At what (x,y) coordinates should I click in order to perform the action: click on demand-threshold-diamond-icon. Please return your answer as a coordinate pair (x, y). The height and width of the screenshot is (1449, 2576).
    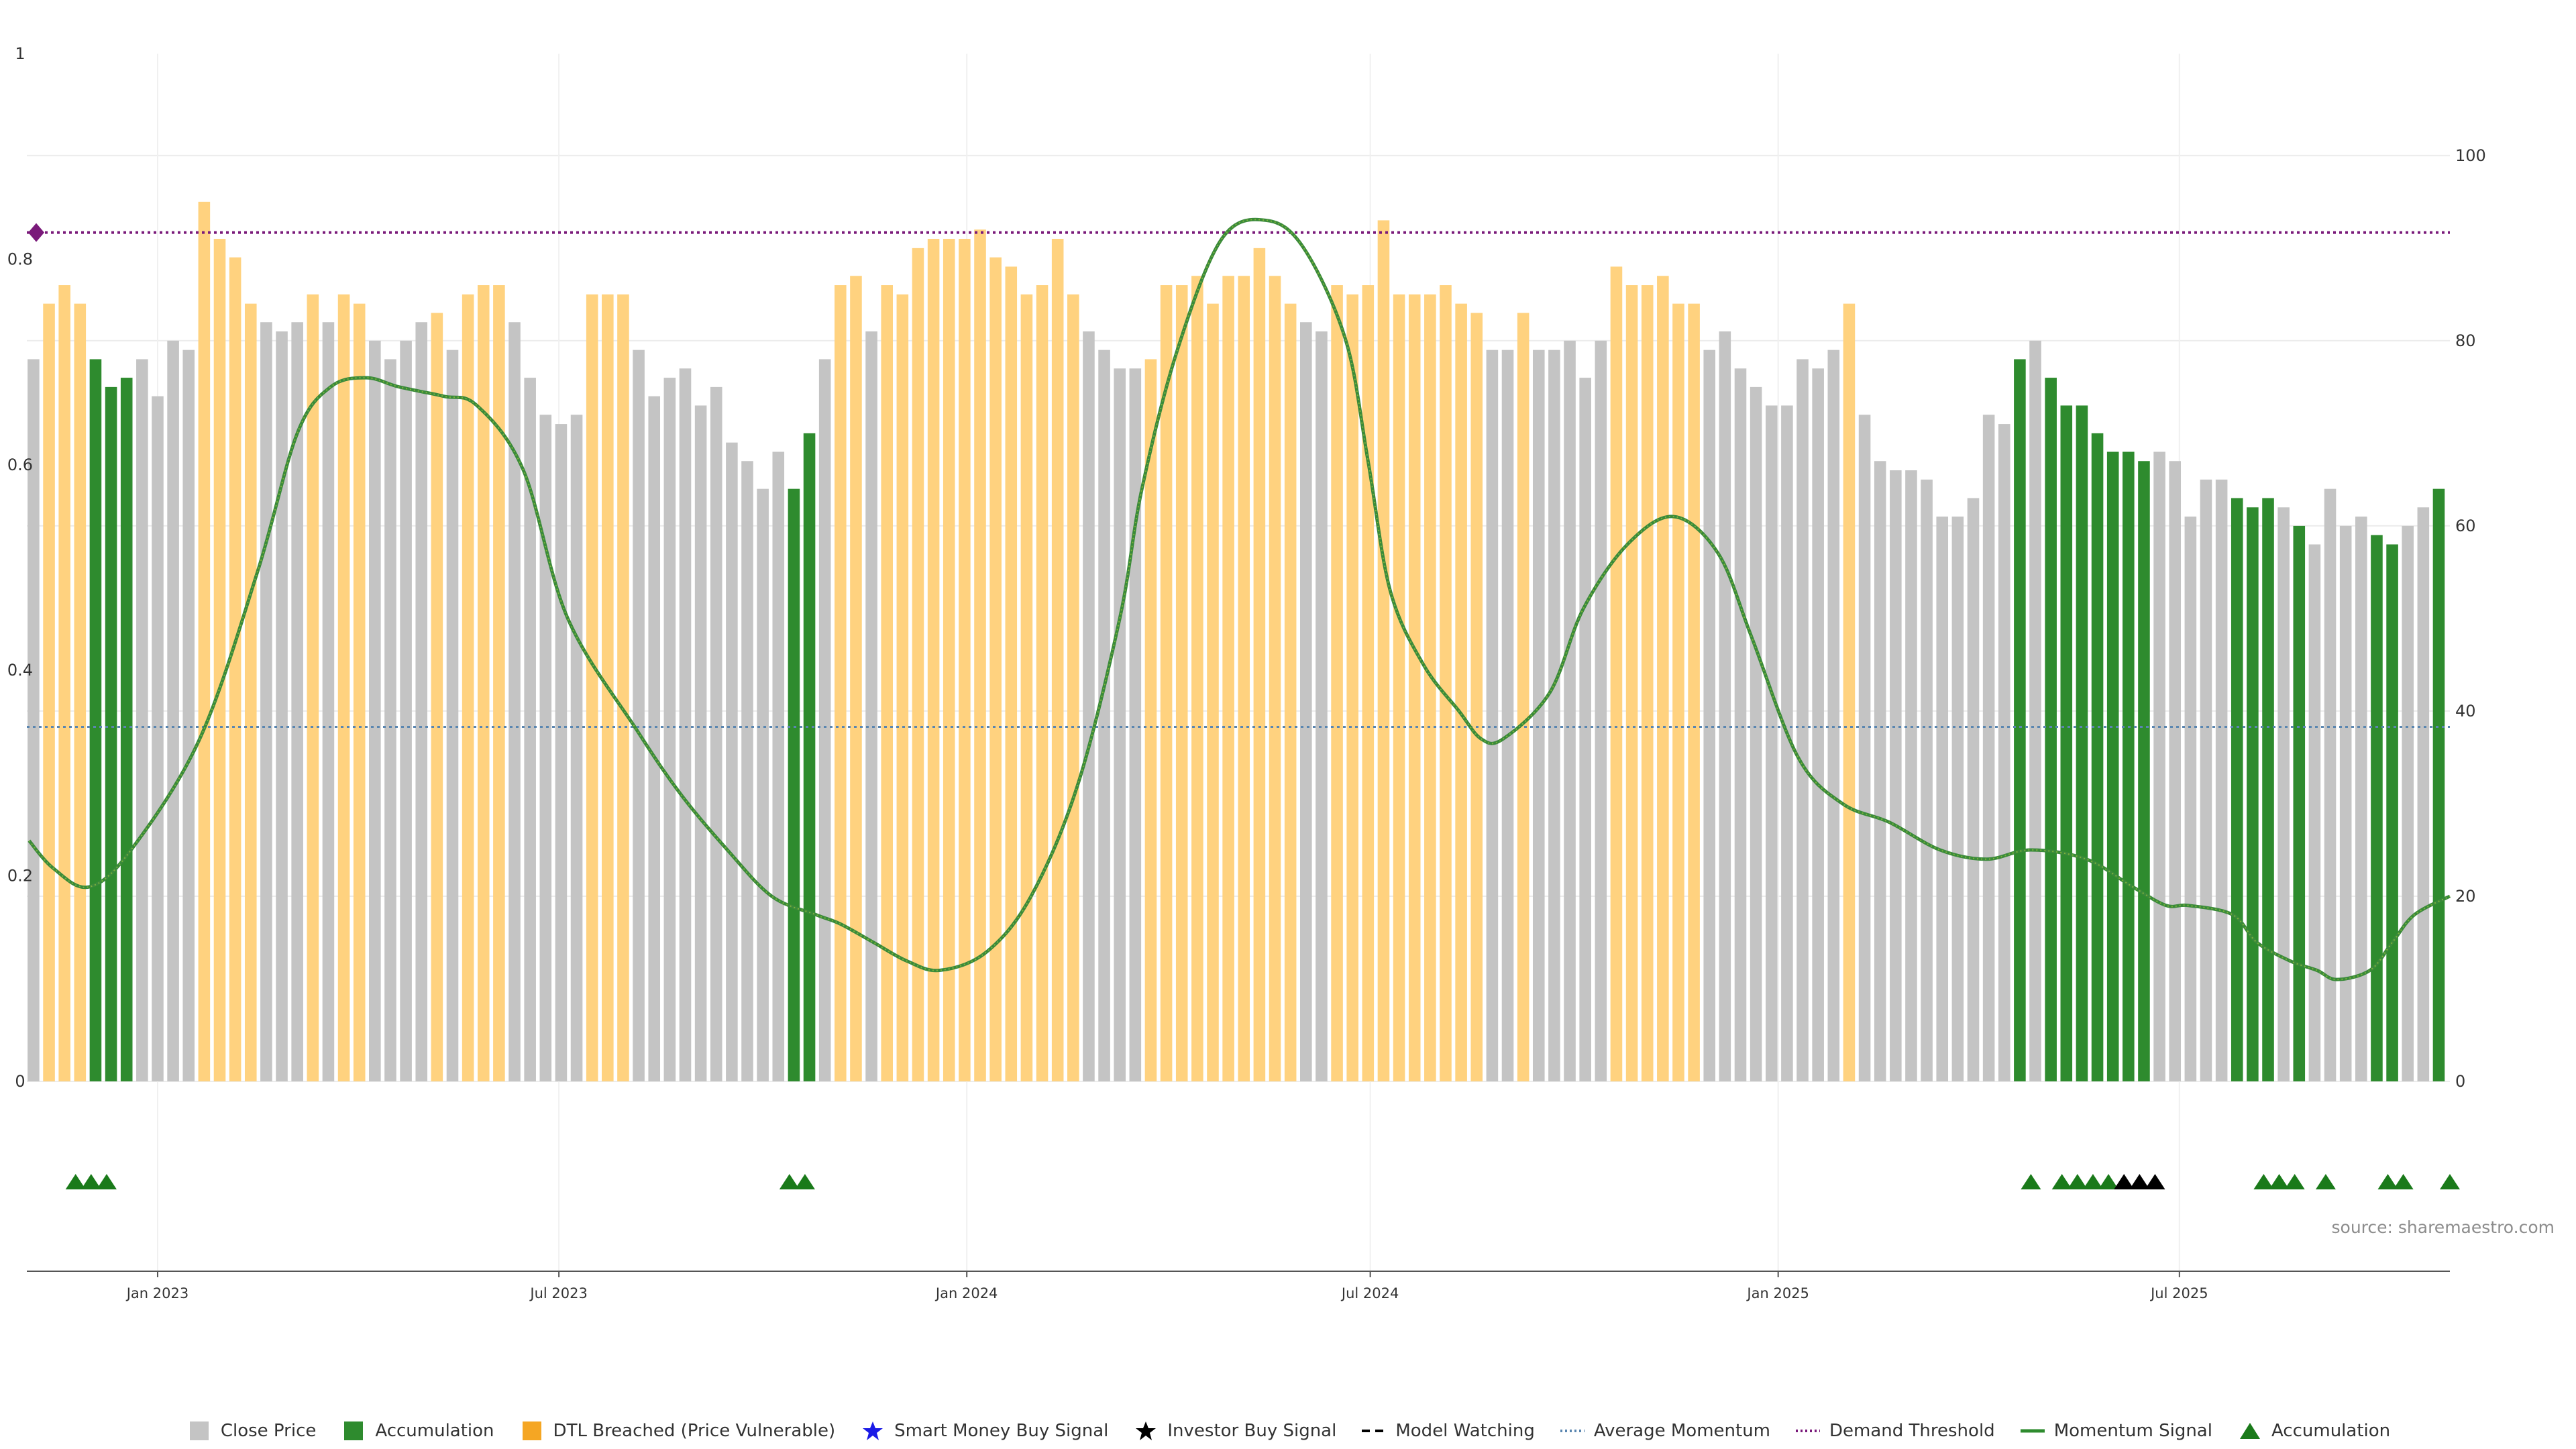
    Looking at the image, I should click on (36, 232).